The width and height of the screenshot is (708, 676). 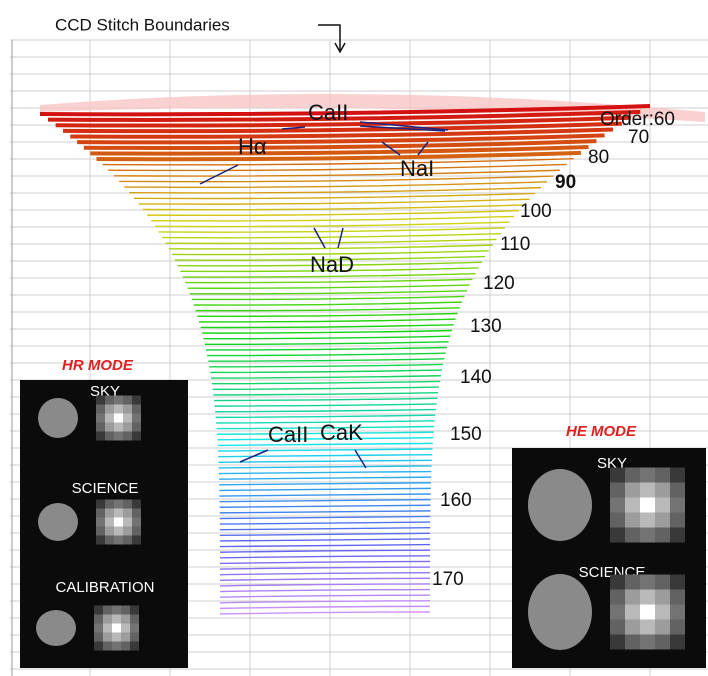 I want to click on order-label: 90, so click(x=565, y=182).